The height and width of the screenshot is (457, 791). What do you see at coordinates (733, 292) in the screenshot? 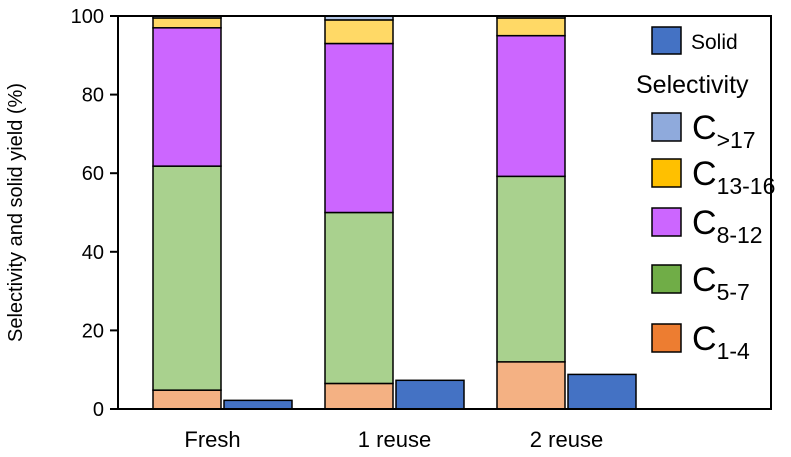
I see `legend-label-subscript: 5-7` at bounding box center [733, 292].